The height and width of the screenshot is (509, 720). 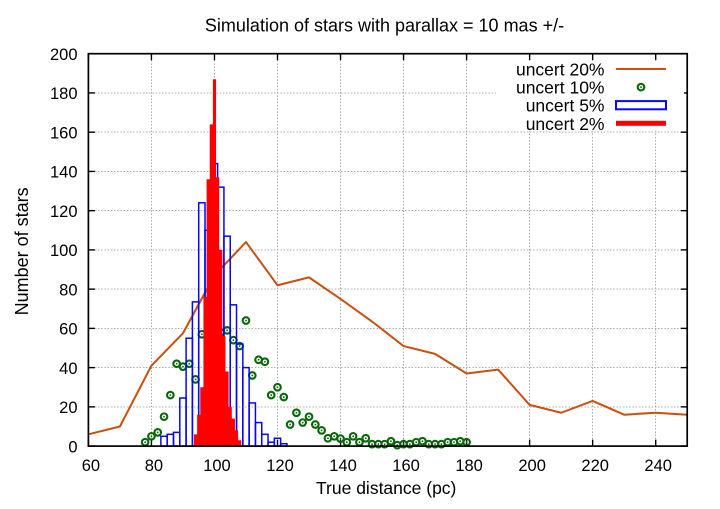 I want to click on svg-text: 0, so click(x=72, y=447).